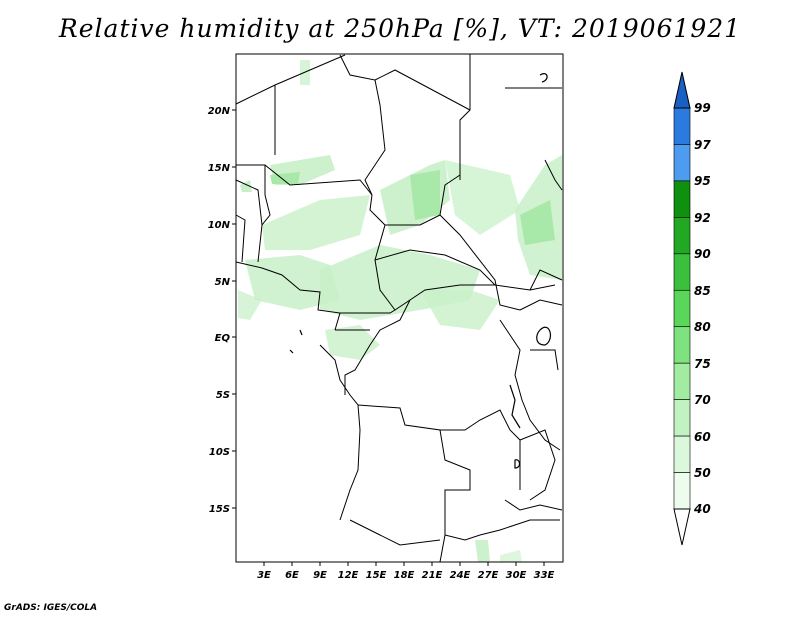 The width and height of the screenshot is (800, 618). I want to click on colorbar-label: 95, so click(702, 181).